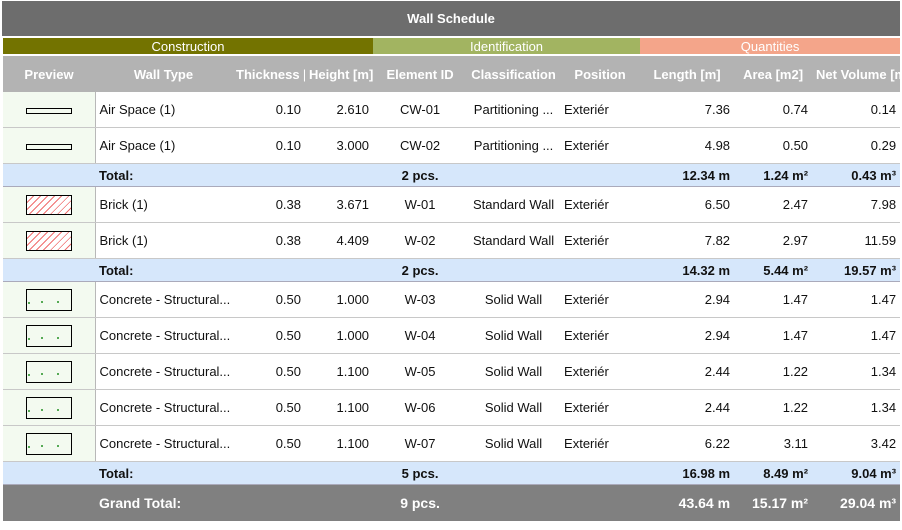 This screenshot has width=902, height=530. Describe the element at coordinates (687, 473) in the screenshot. I see `total-length: 16.98 m` at that location.